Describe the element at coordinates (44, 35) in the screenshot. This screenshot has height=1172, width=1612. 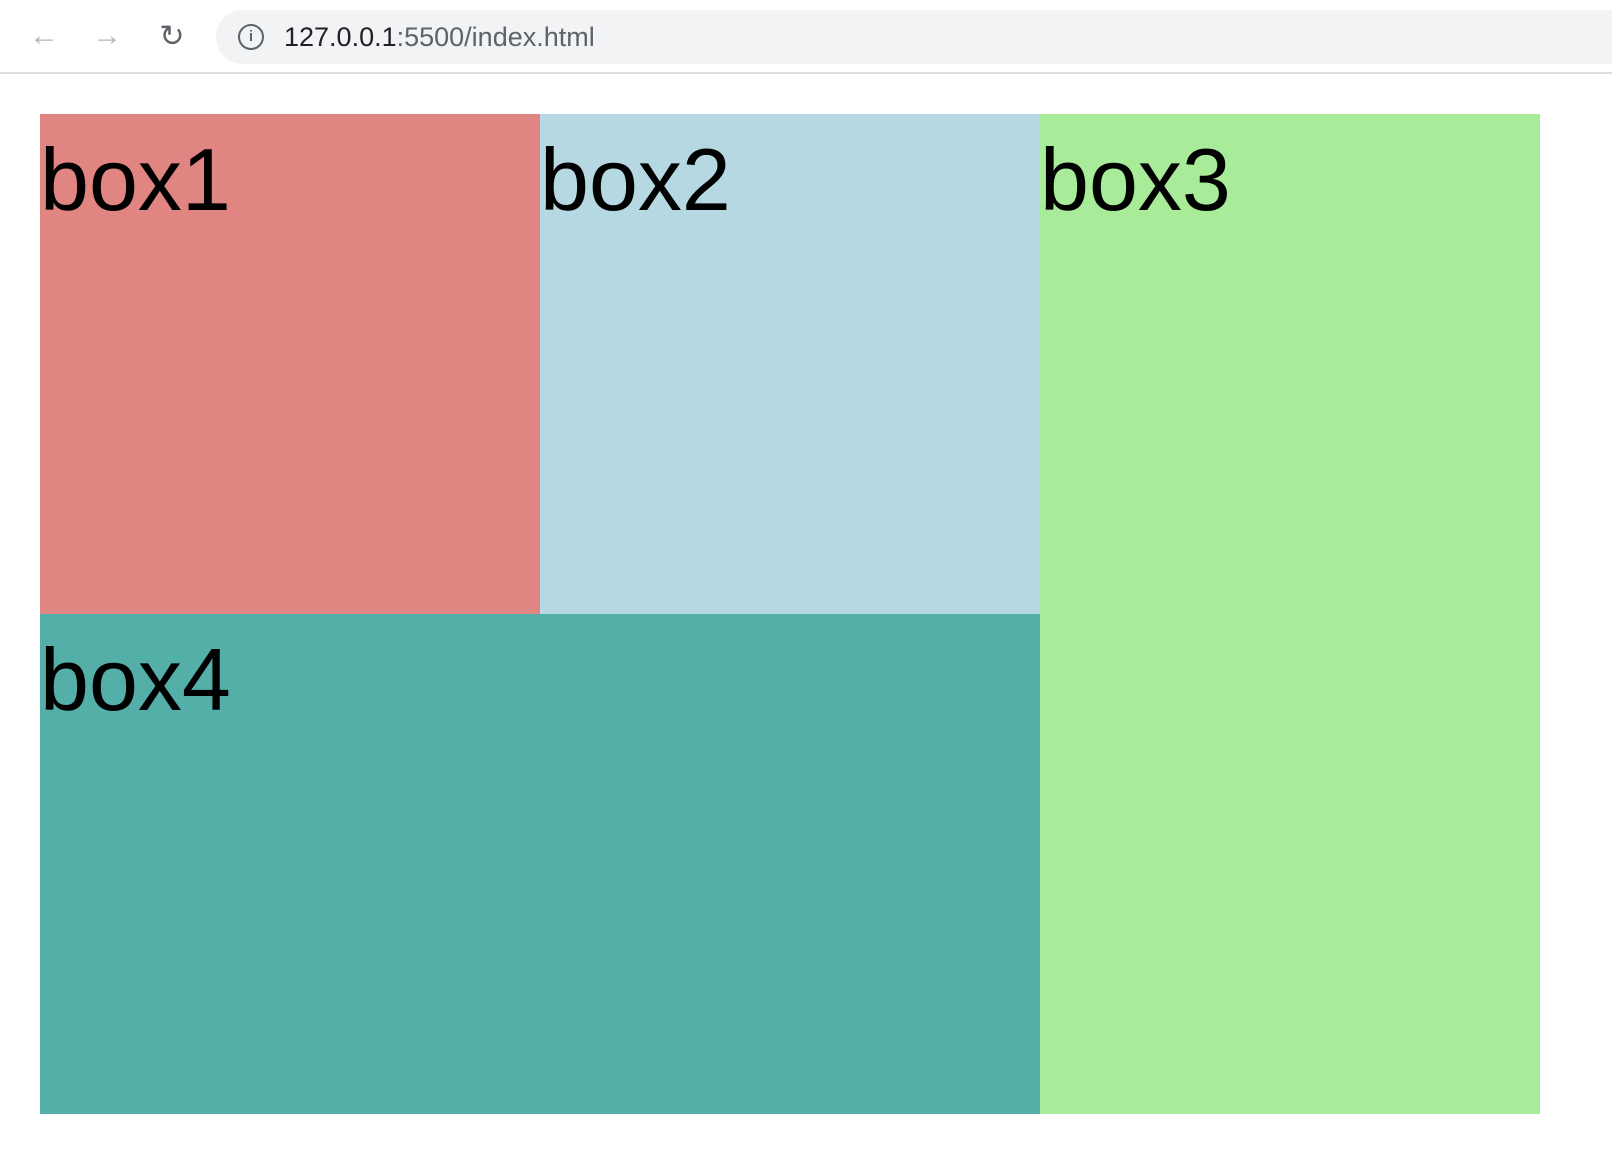
I see `back-arrow-icon: ←` at that location.